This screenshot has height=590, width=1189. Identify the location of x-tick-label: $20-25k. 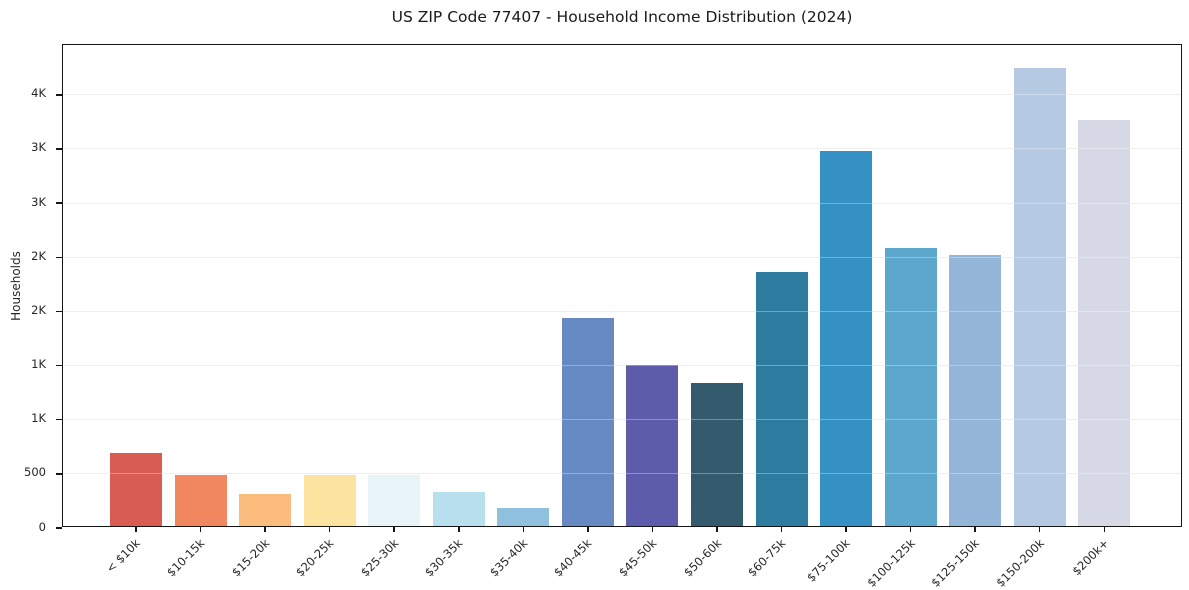
(315, 558).